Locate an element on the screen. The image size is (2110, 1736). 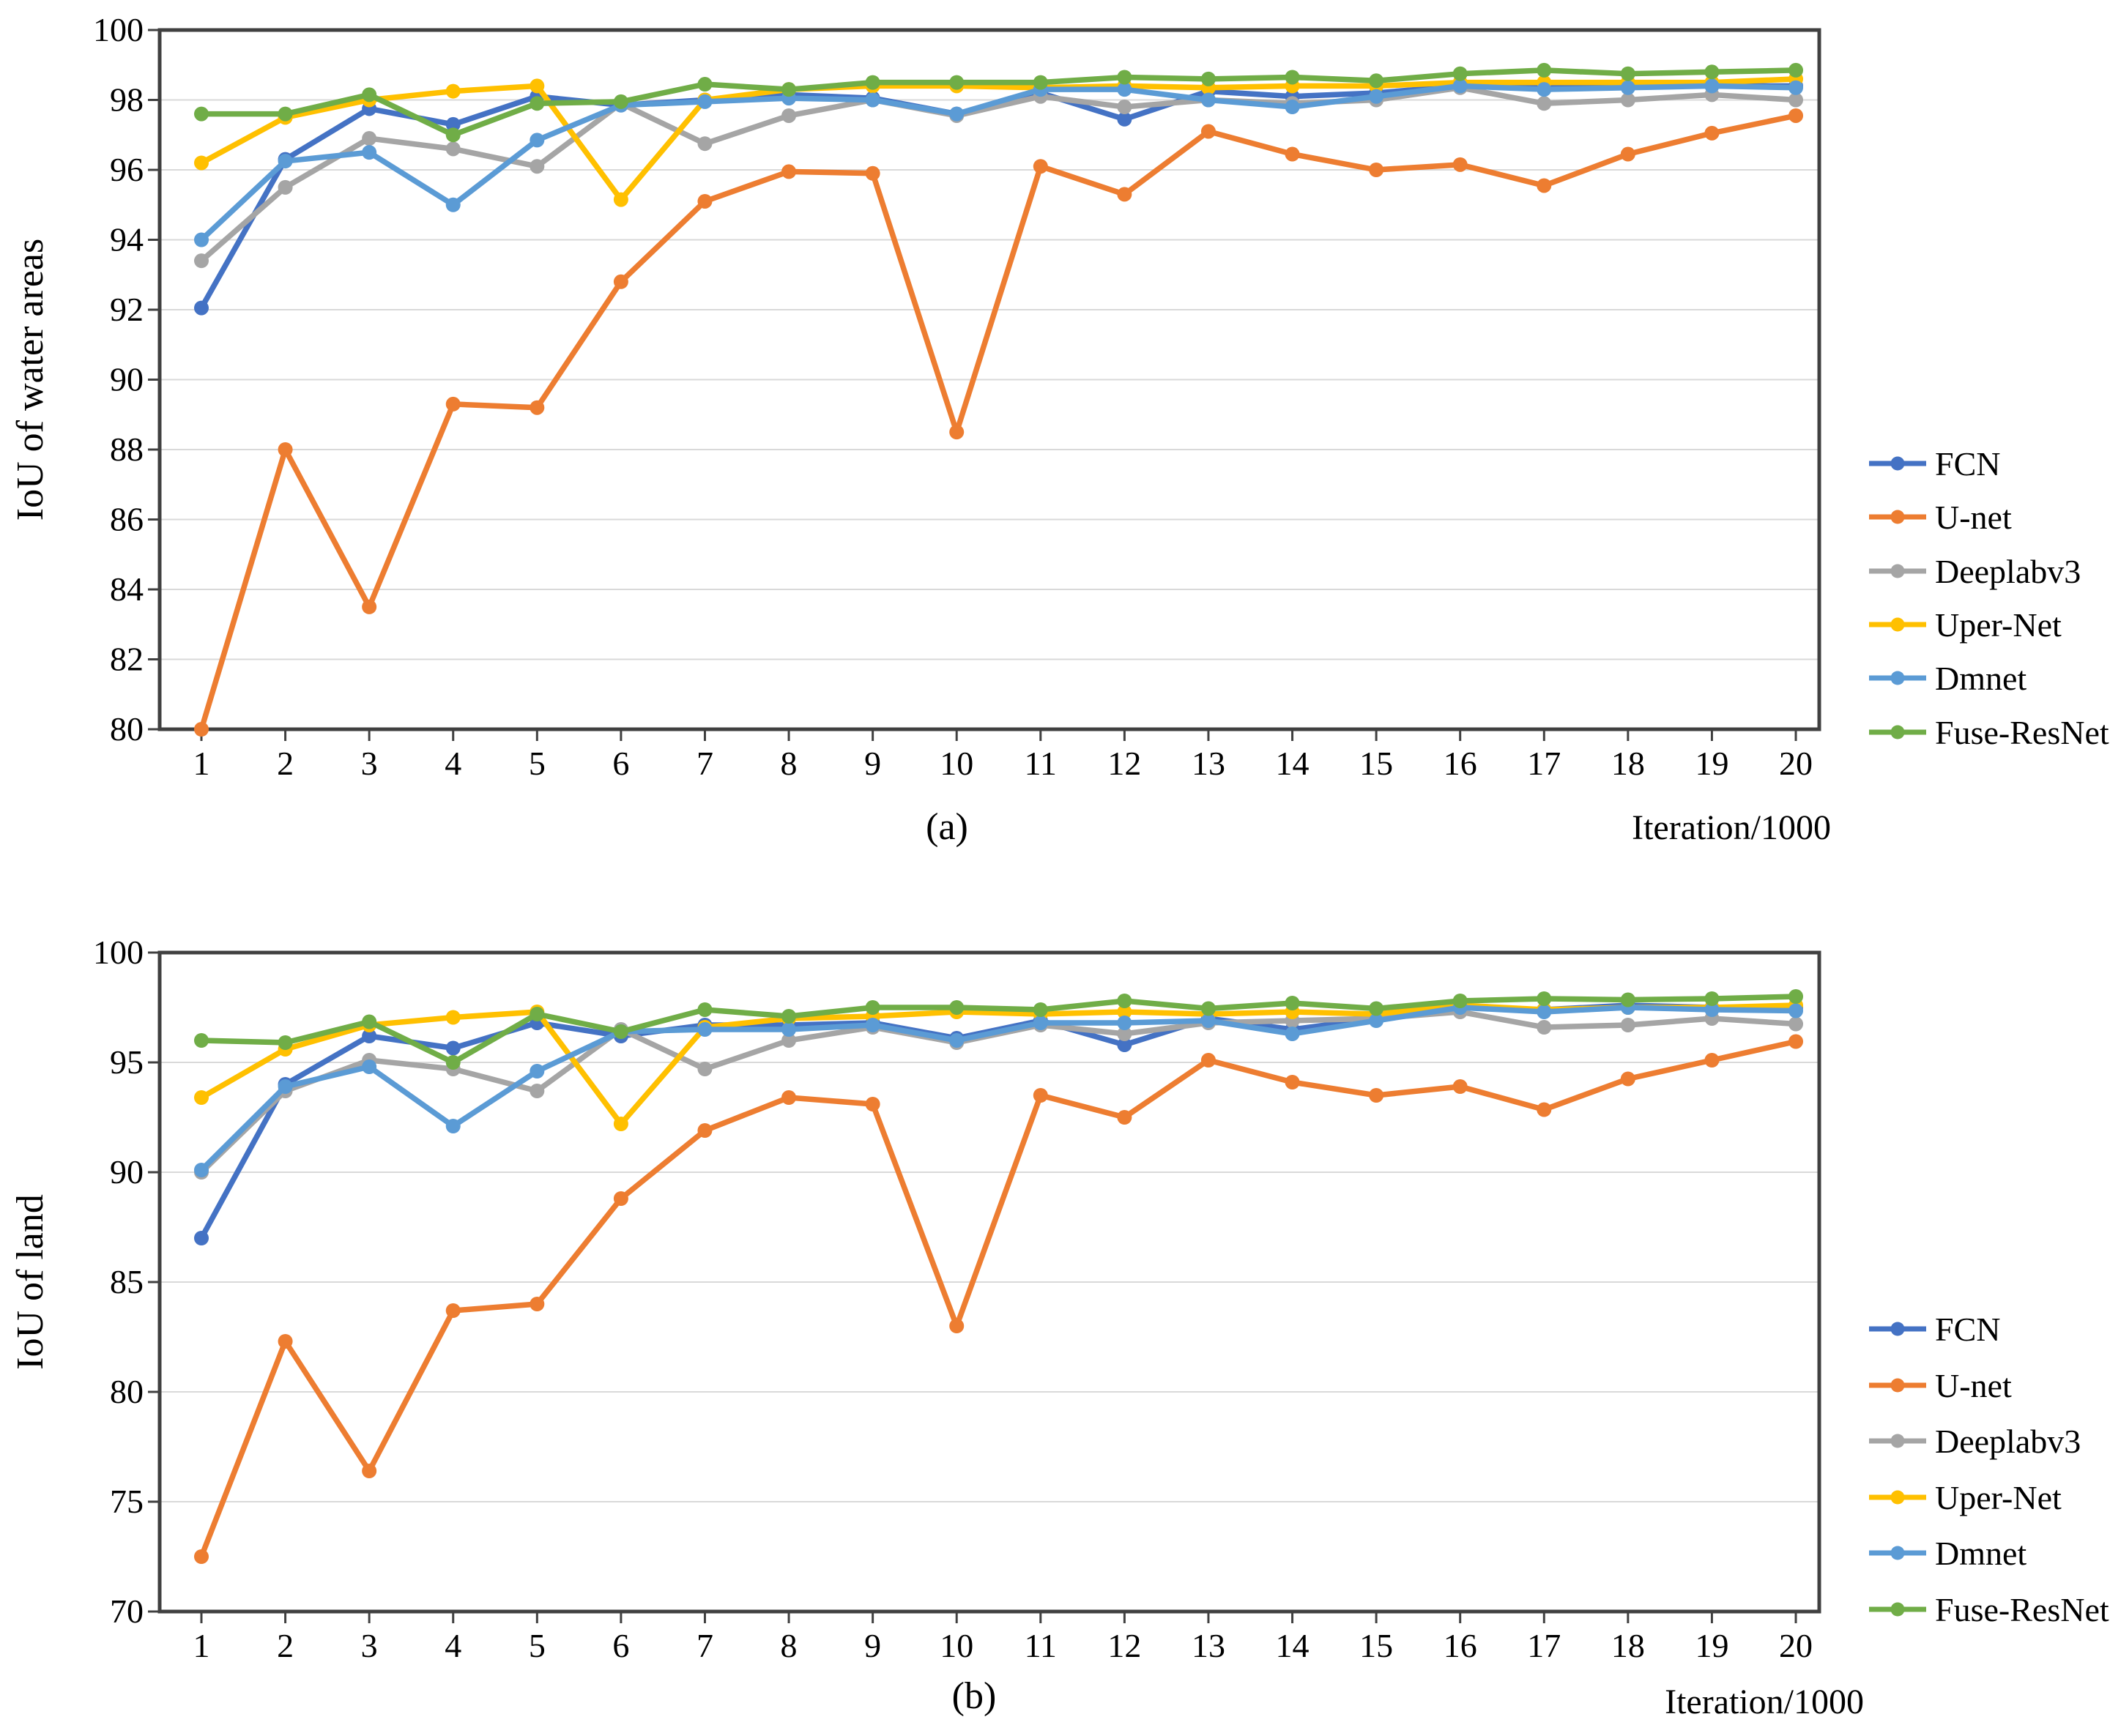
y-axis-tick-label: 100 is located at coordinates (118, 952).